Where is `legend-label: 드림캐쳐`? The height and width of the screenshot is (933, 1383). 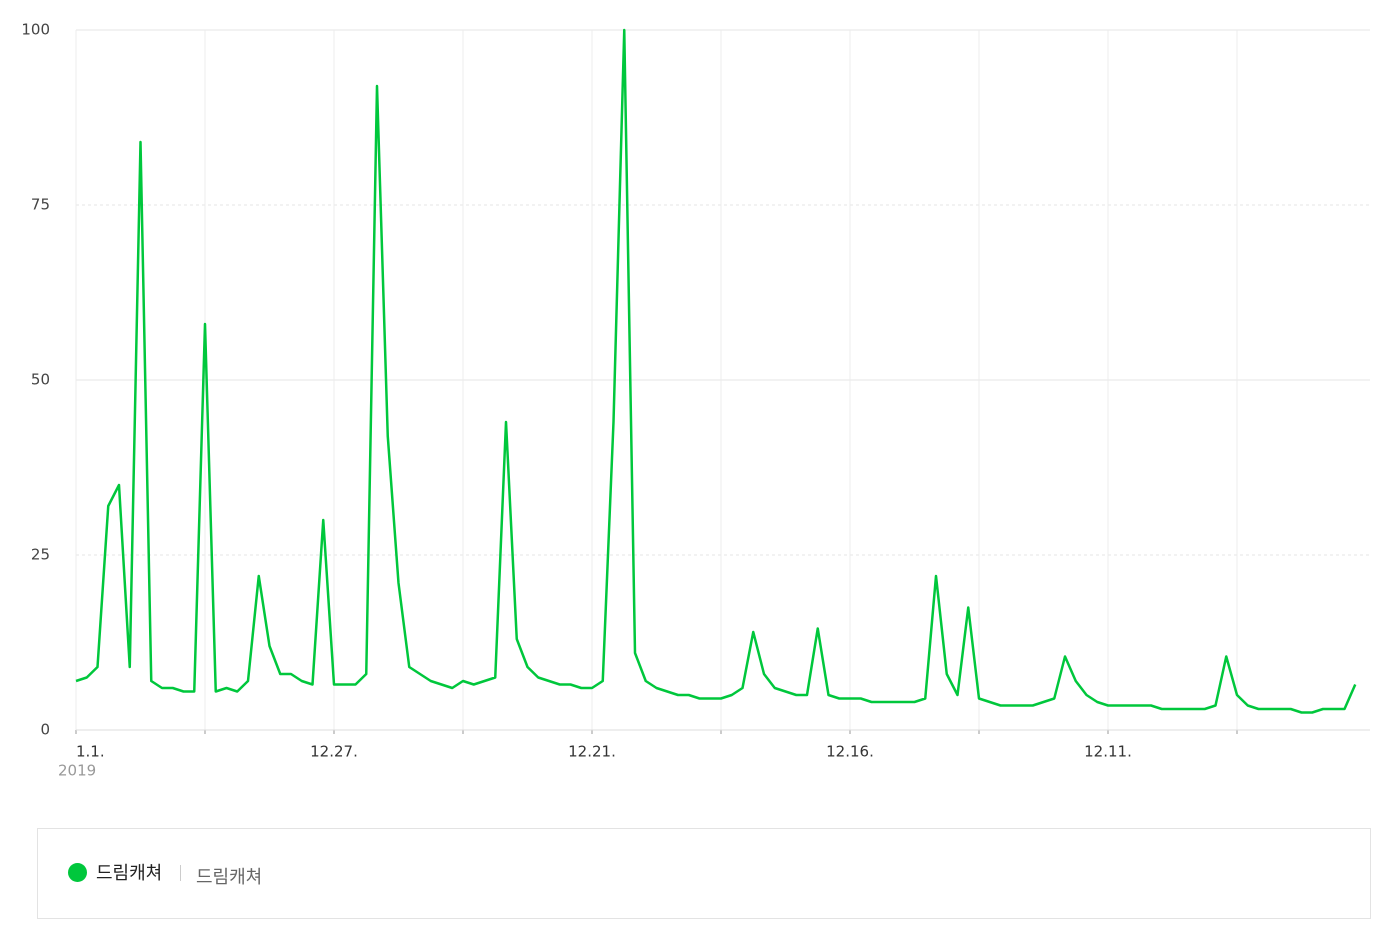 legend-label: 드림캐쳐 is located at coordinates (129, 873).